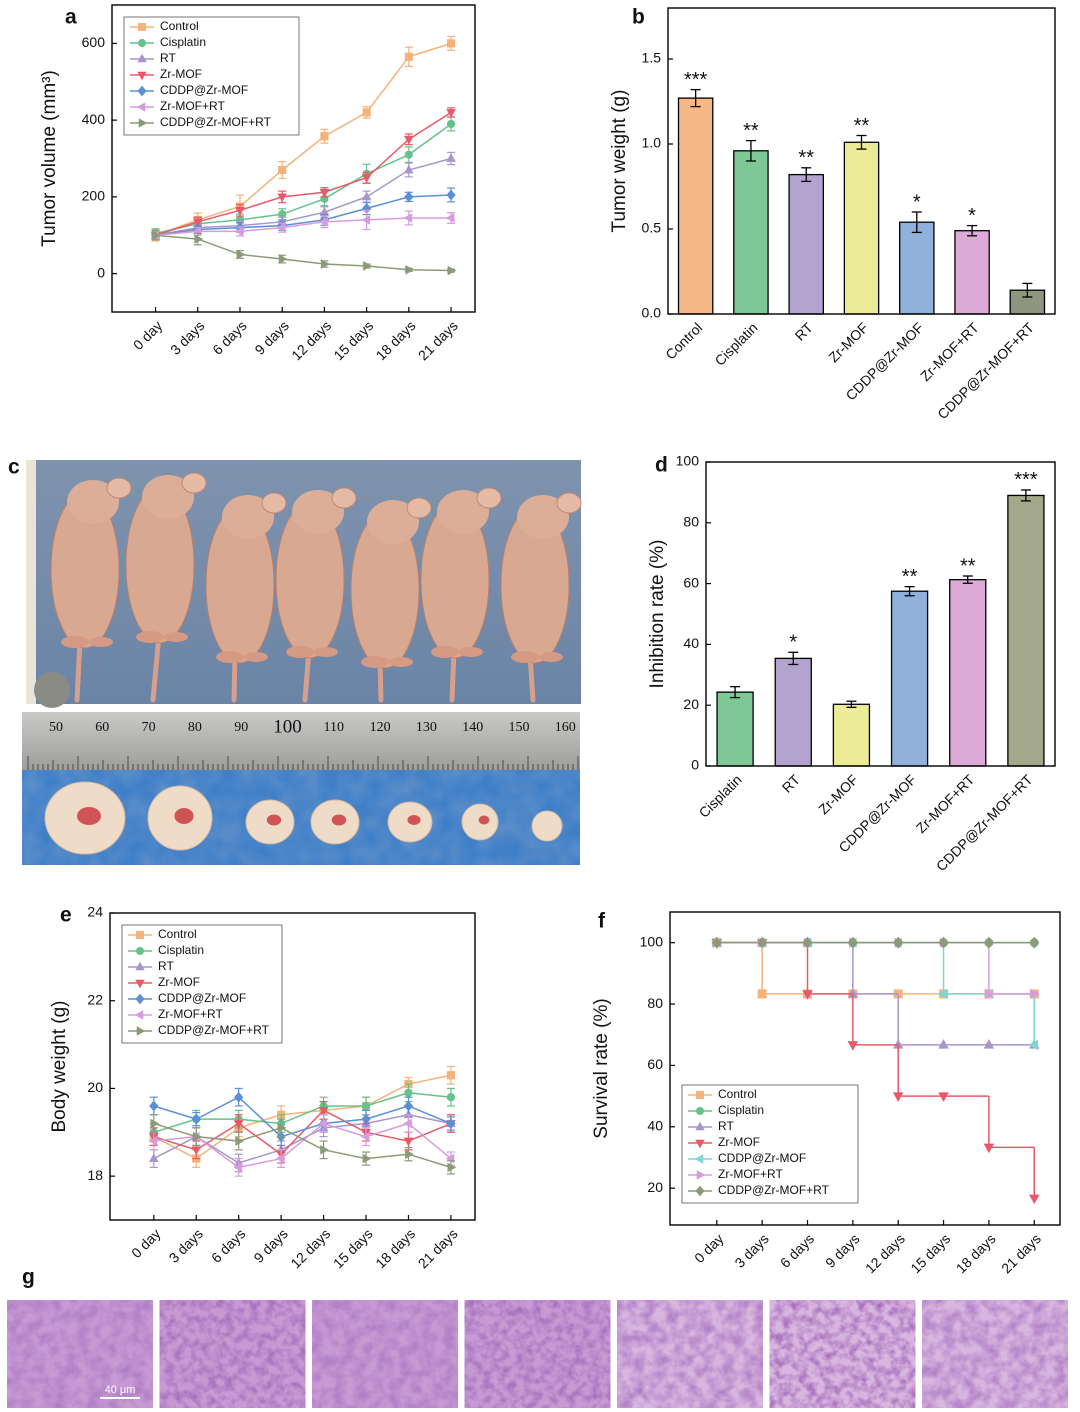  Describe the element at coordinates (661, 465) in the screenshot. I see `panel-label: d` at that location.